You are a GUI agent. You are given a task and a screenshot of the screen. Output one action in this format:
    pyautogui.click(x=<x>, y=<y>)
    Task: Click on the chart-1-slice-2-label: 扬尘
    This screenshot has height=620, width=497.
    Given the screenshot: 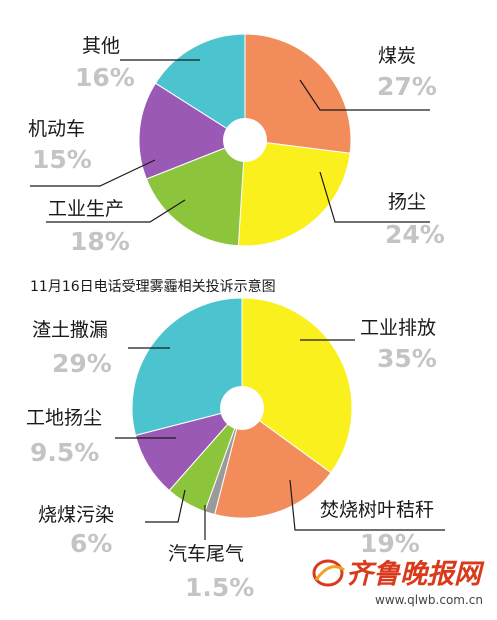 What is the action you would take?
    pyautogui.click(x=407, y=202)
    